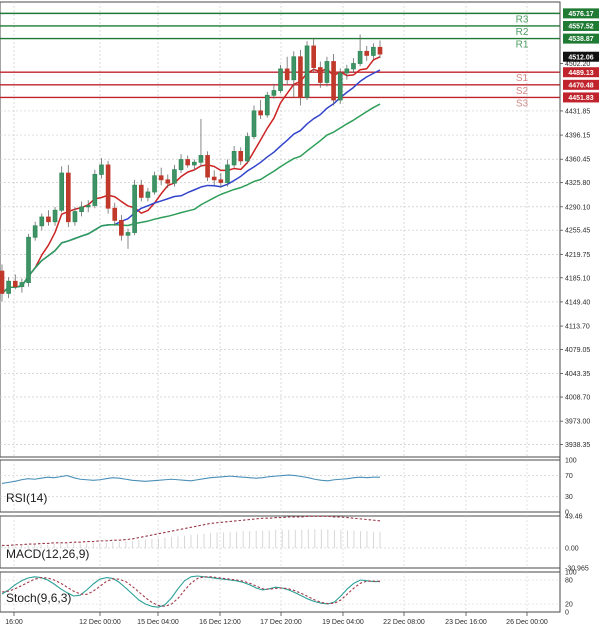  Describe the element at coordinates (577, 302) in the screenshot. I see `price-tick-label: 4149.40` at that location.